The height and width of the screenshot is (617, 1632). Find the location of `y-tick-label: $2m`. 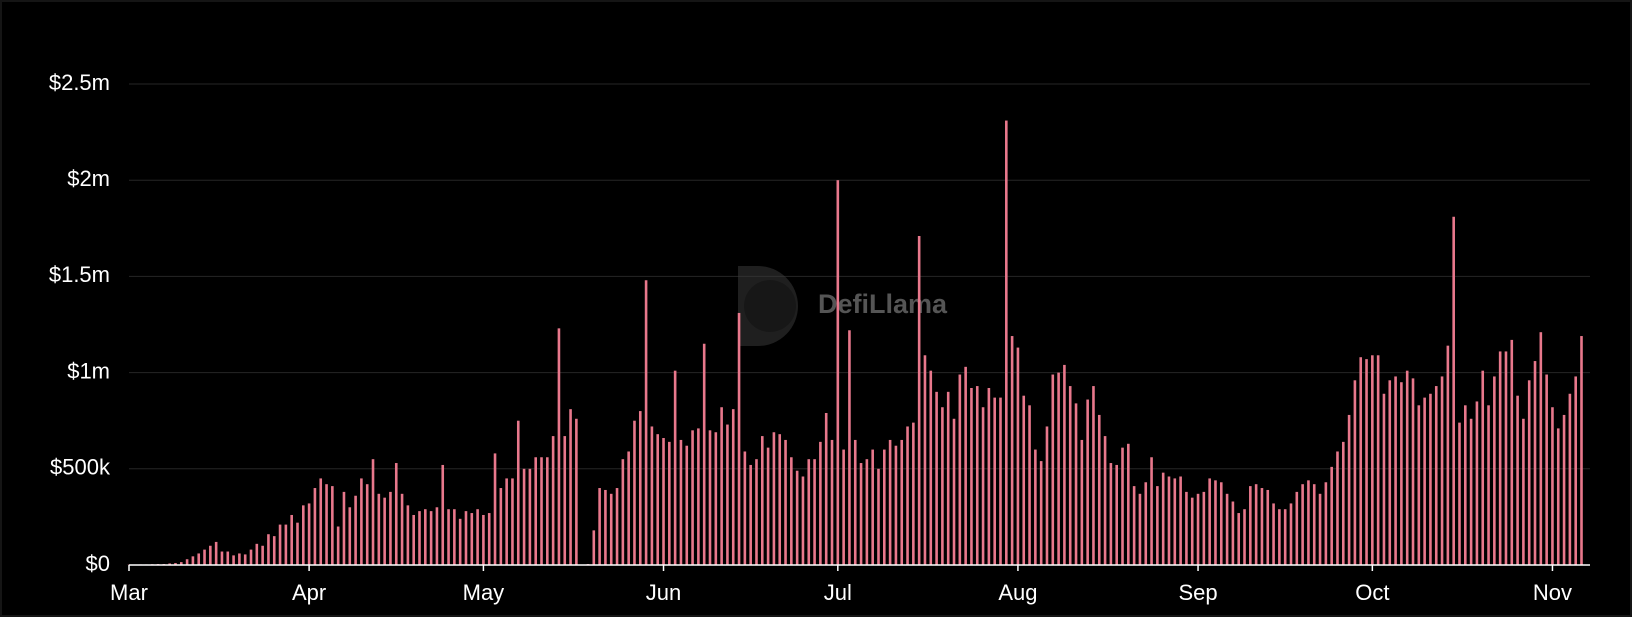

y-tick-label: $2m is located at coordinates (88, 178).